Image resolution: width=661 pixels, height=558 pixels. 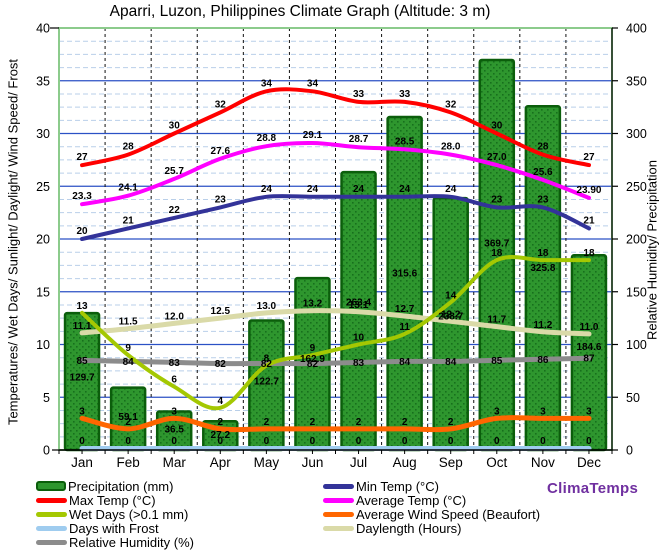 I want to click on month-label: May, so click(x=267, y=462).